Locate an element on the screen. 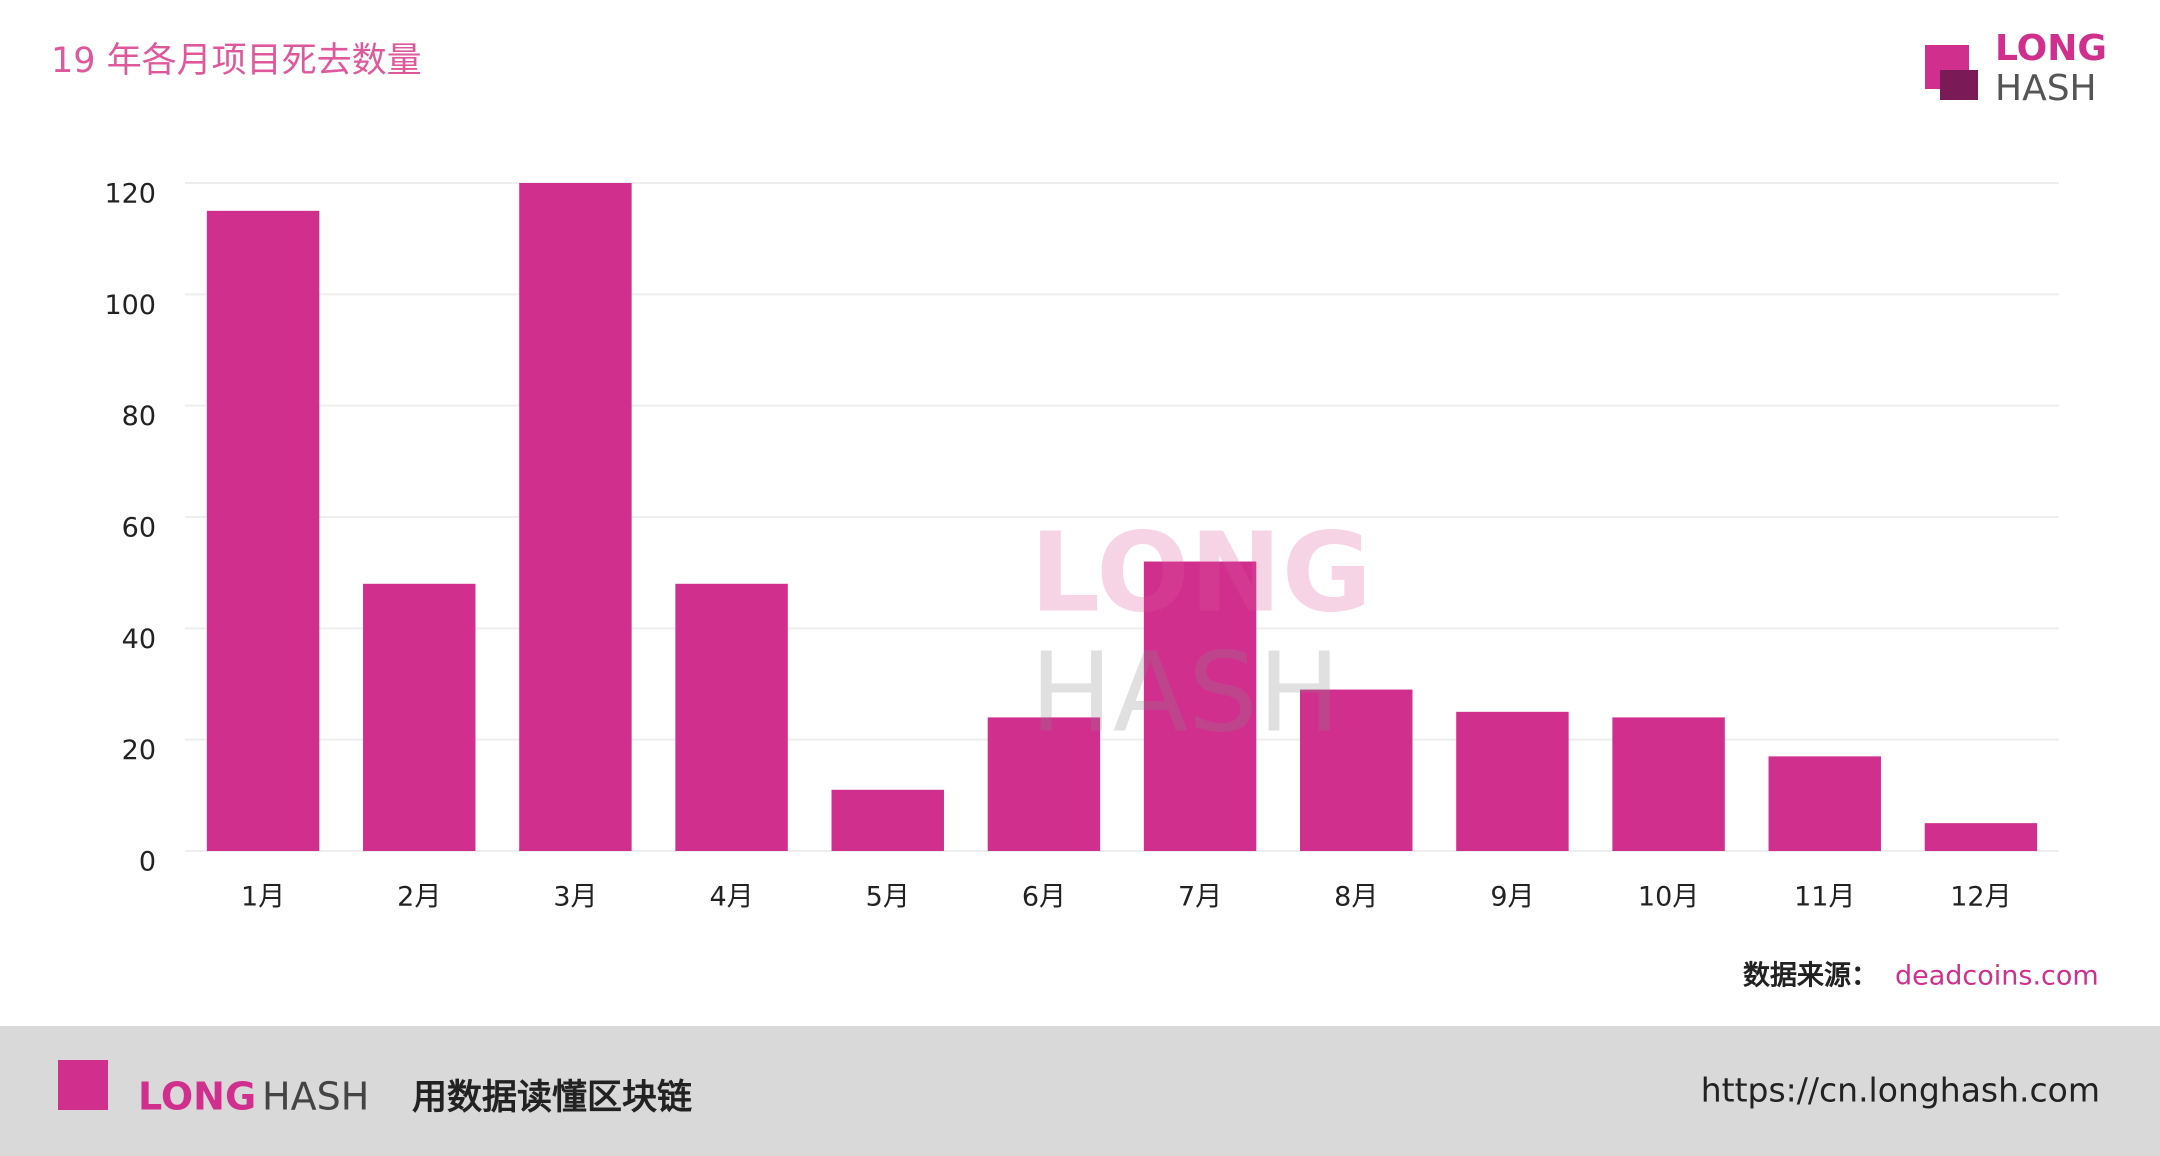  watermark: LONG HASH is located at coordinates (1201, 632).